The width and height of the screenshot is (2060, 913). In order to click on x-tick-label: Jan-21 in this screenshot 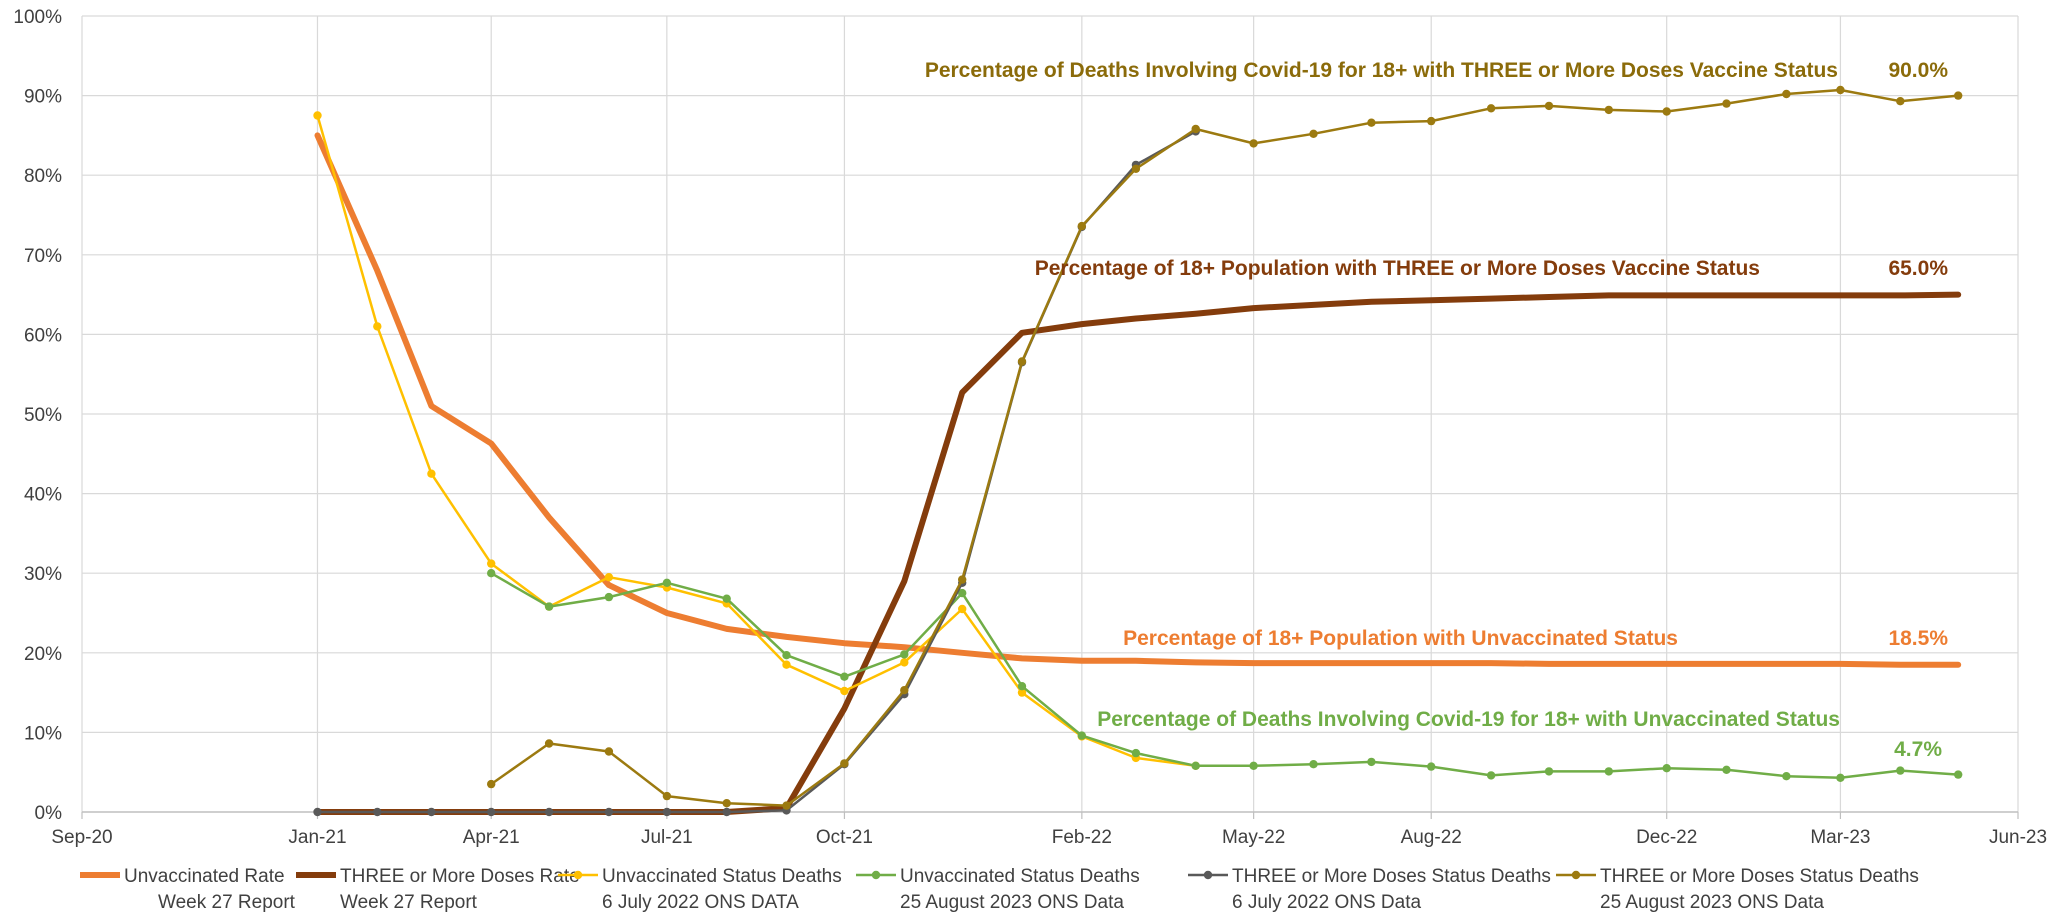, I will do `click(317, 837)`.